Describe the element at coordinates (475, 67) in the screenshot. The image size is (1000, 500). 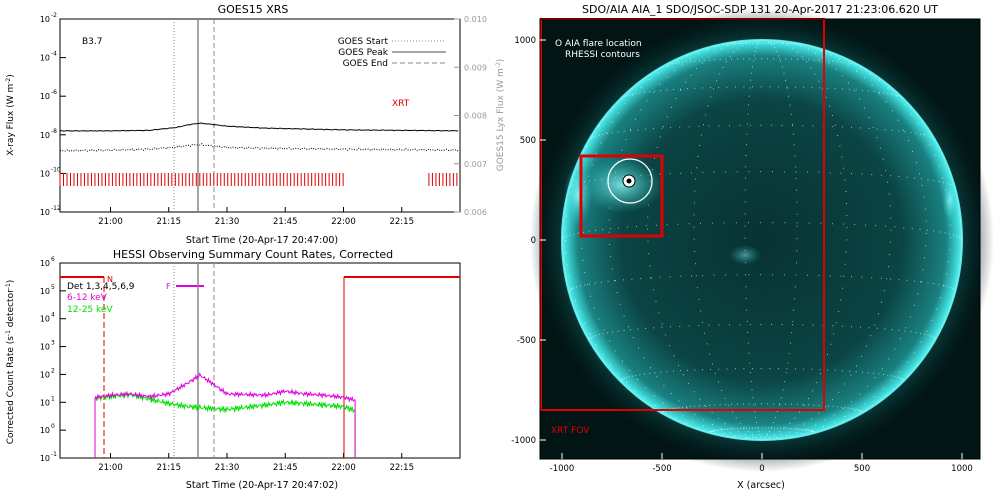
I see `goes-right-tick-label: 0.009` at that location.